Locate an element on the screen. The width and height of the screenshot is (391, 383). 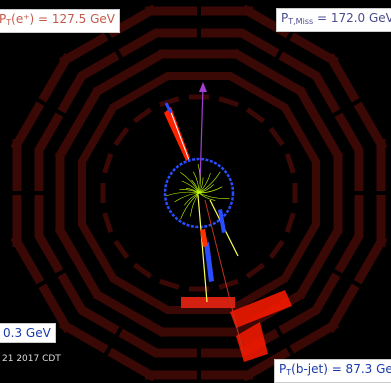
electron-track is located at coordinates (179, 133).